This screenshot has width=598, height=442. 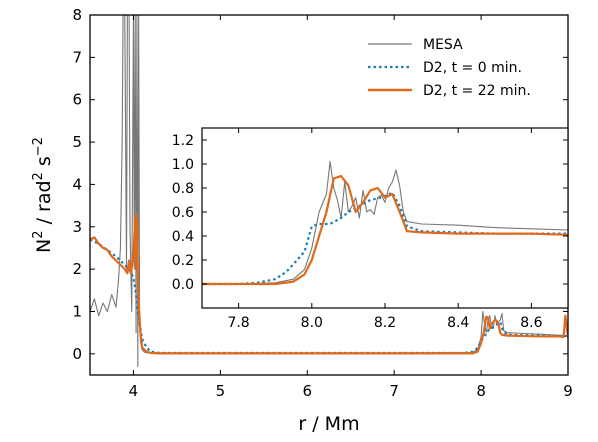 I want to click on main-x-tick-label: 4, so click(x=134, y=391).